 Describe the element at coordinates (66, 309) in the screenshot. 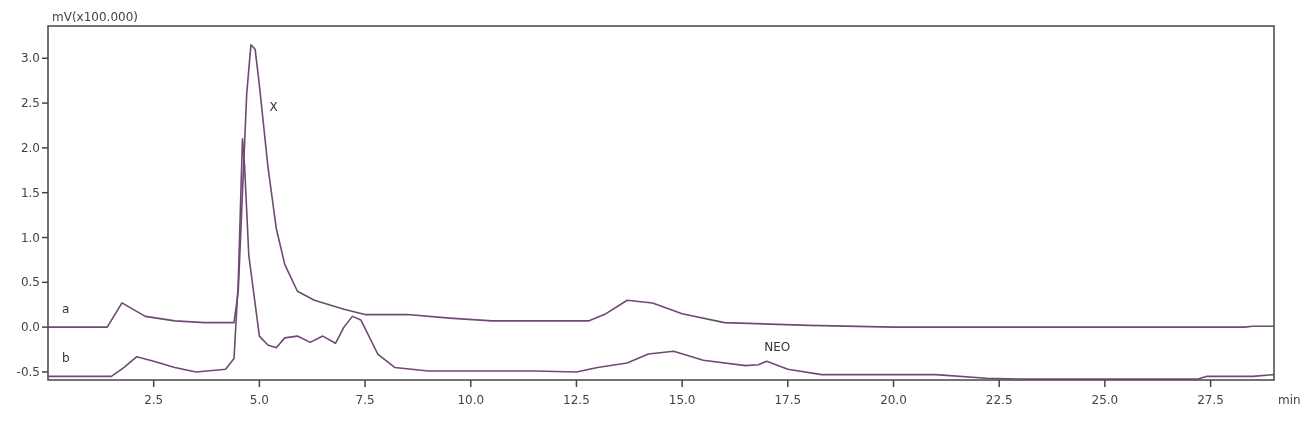

I see `series-label: a` at that location.